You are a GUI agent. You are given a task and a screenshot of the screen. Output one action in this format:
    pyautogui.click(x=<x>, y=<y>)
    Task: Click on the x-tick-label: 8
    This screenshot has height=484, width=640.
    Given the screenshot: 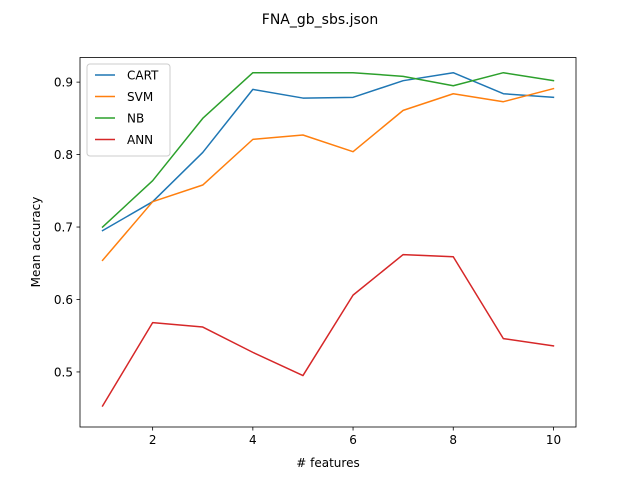 What is the action you would take?
    pyautogui.click(x=453, y=440)
    